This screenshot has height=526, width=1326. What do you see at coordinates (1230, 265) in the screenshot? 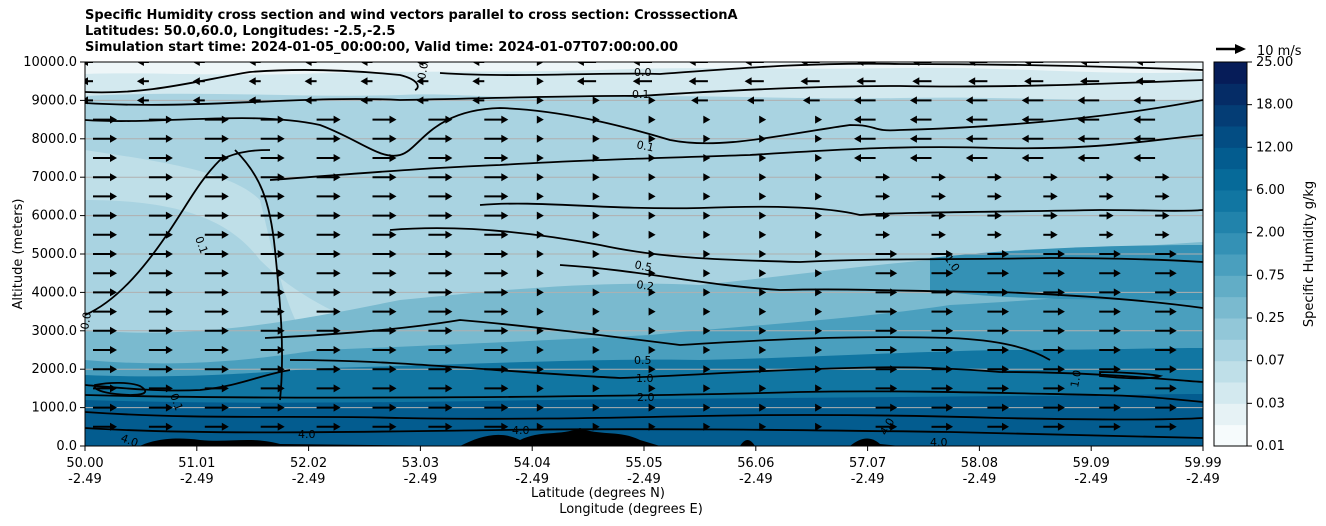
I see `colorbar-segment` at bounding box center [1230, 265].